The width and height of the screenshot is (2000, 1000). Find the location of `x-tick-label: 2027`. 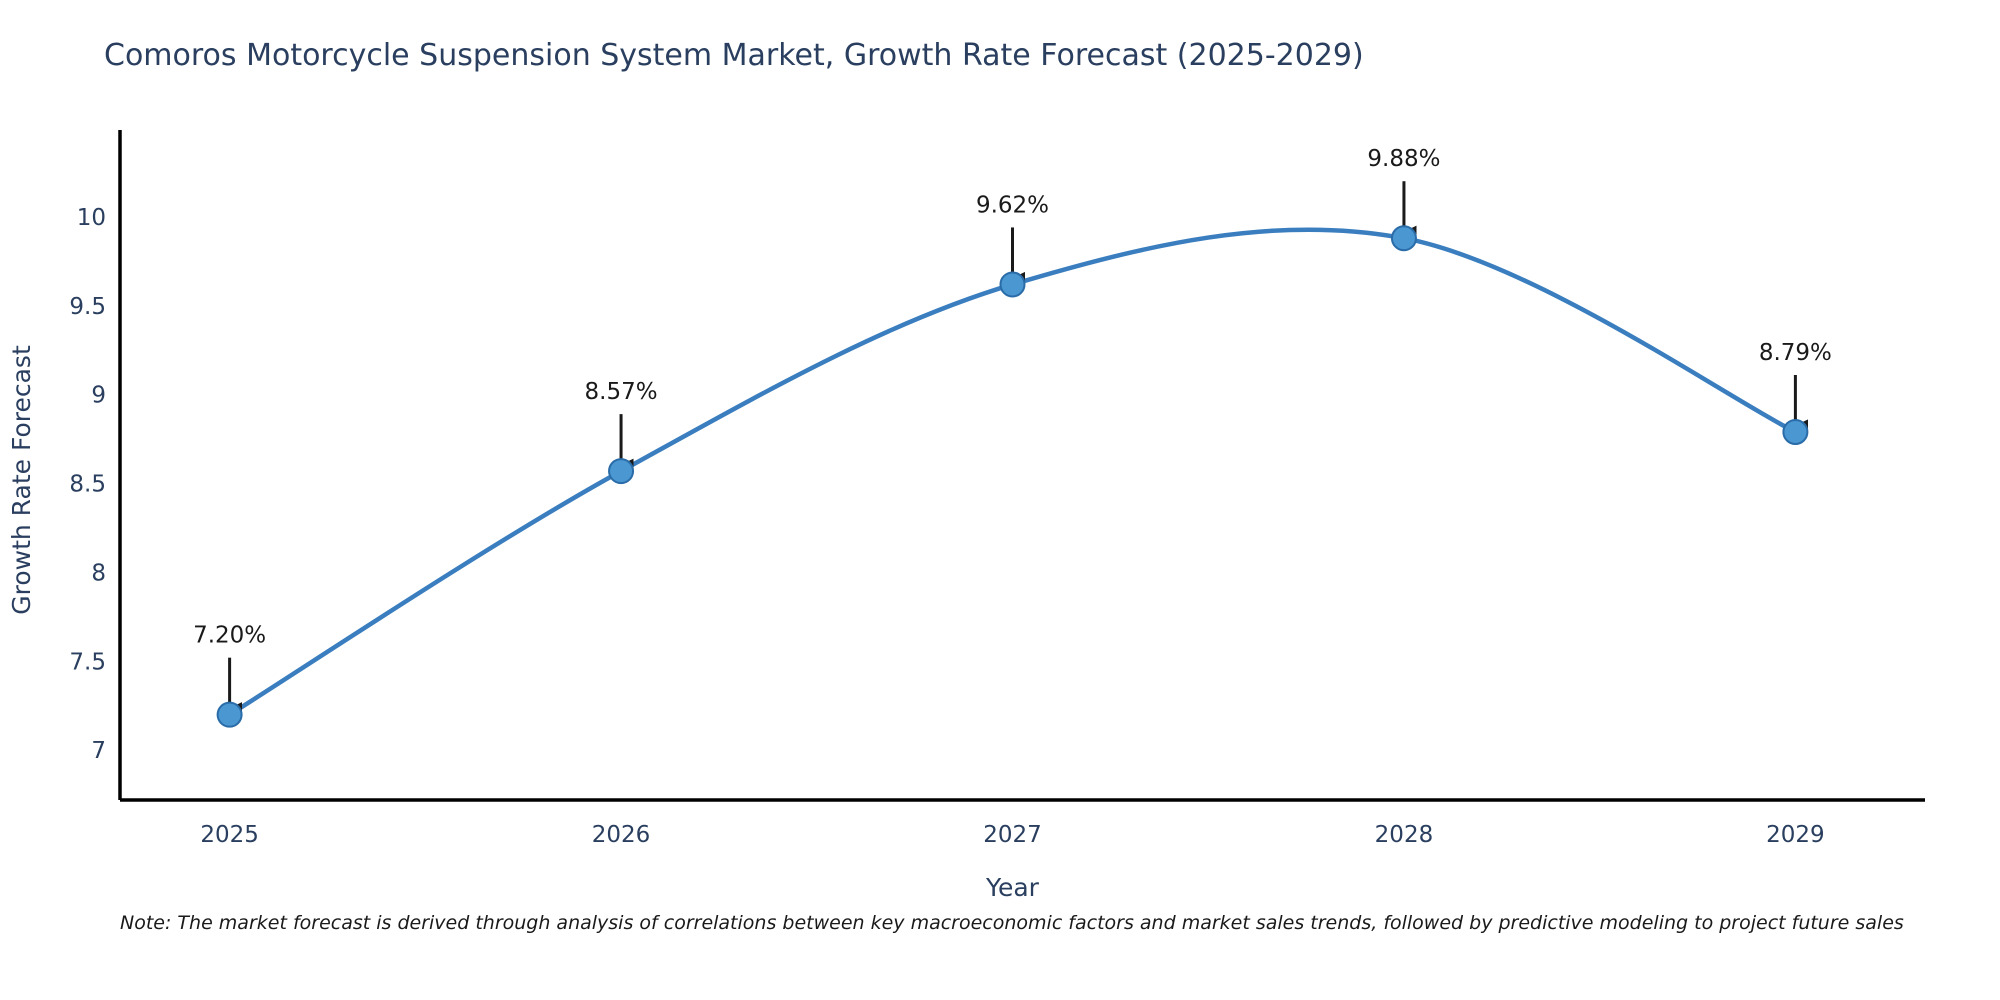

x-tick-label: 2027 is located at coordinates (1012, 835).